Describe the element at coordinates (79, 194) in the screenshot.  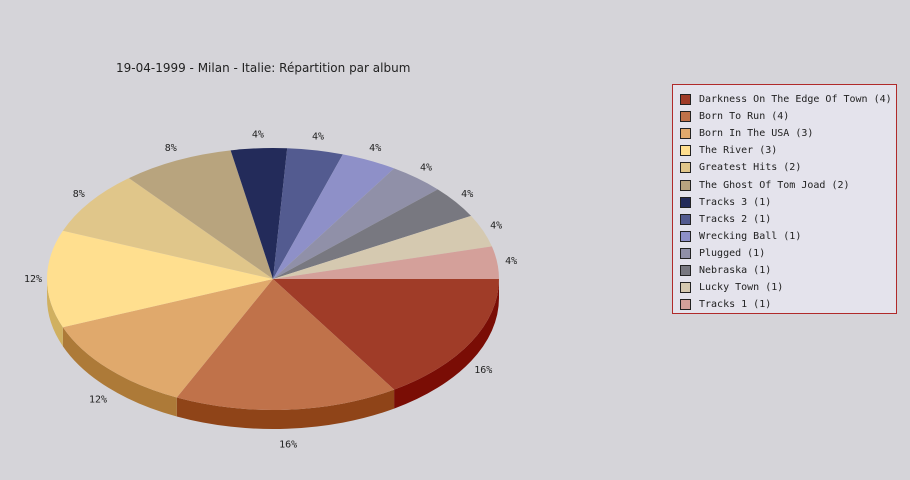
I see `pie-percent-label-5: 8%` at that location.